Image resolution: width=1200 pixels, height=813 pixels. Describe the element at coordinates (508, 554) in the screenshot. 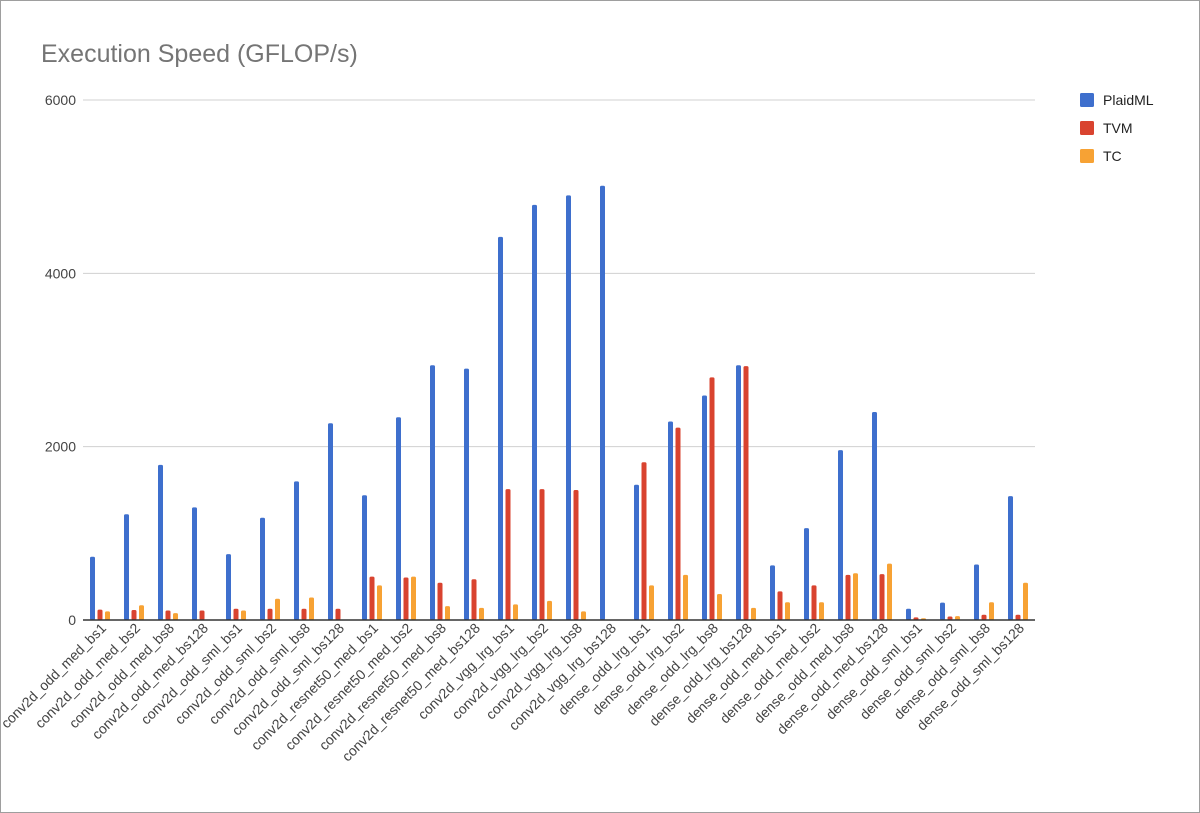

I see `bar-tvm-conv2d_vgg_lrg_bs1` at that location.